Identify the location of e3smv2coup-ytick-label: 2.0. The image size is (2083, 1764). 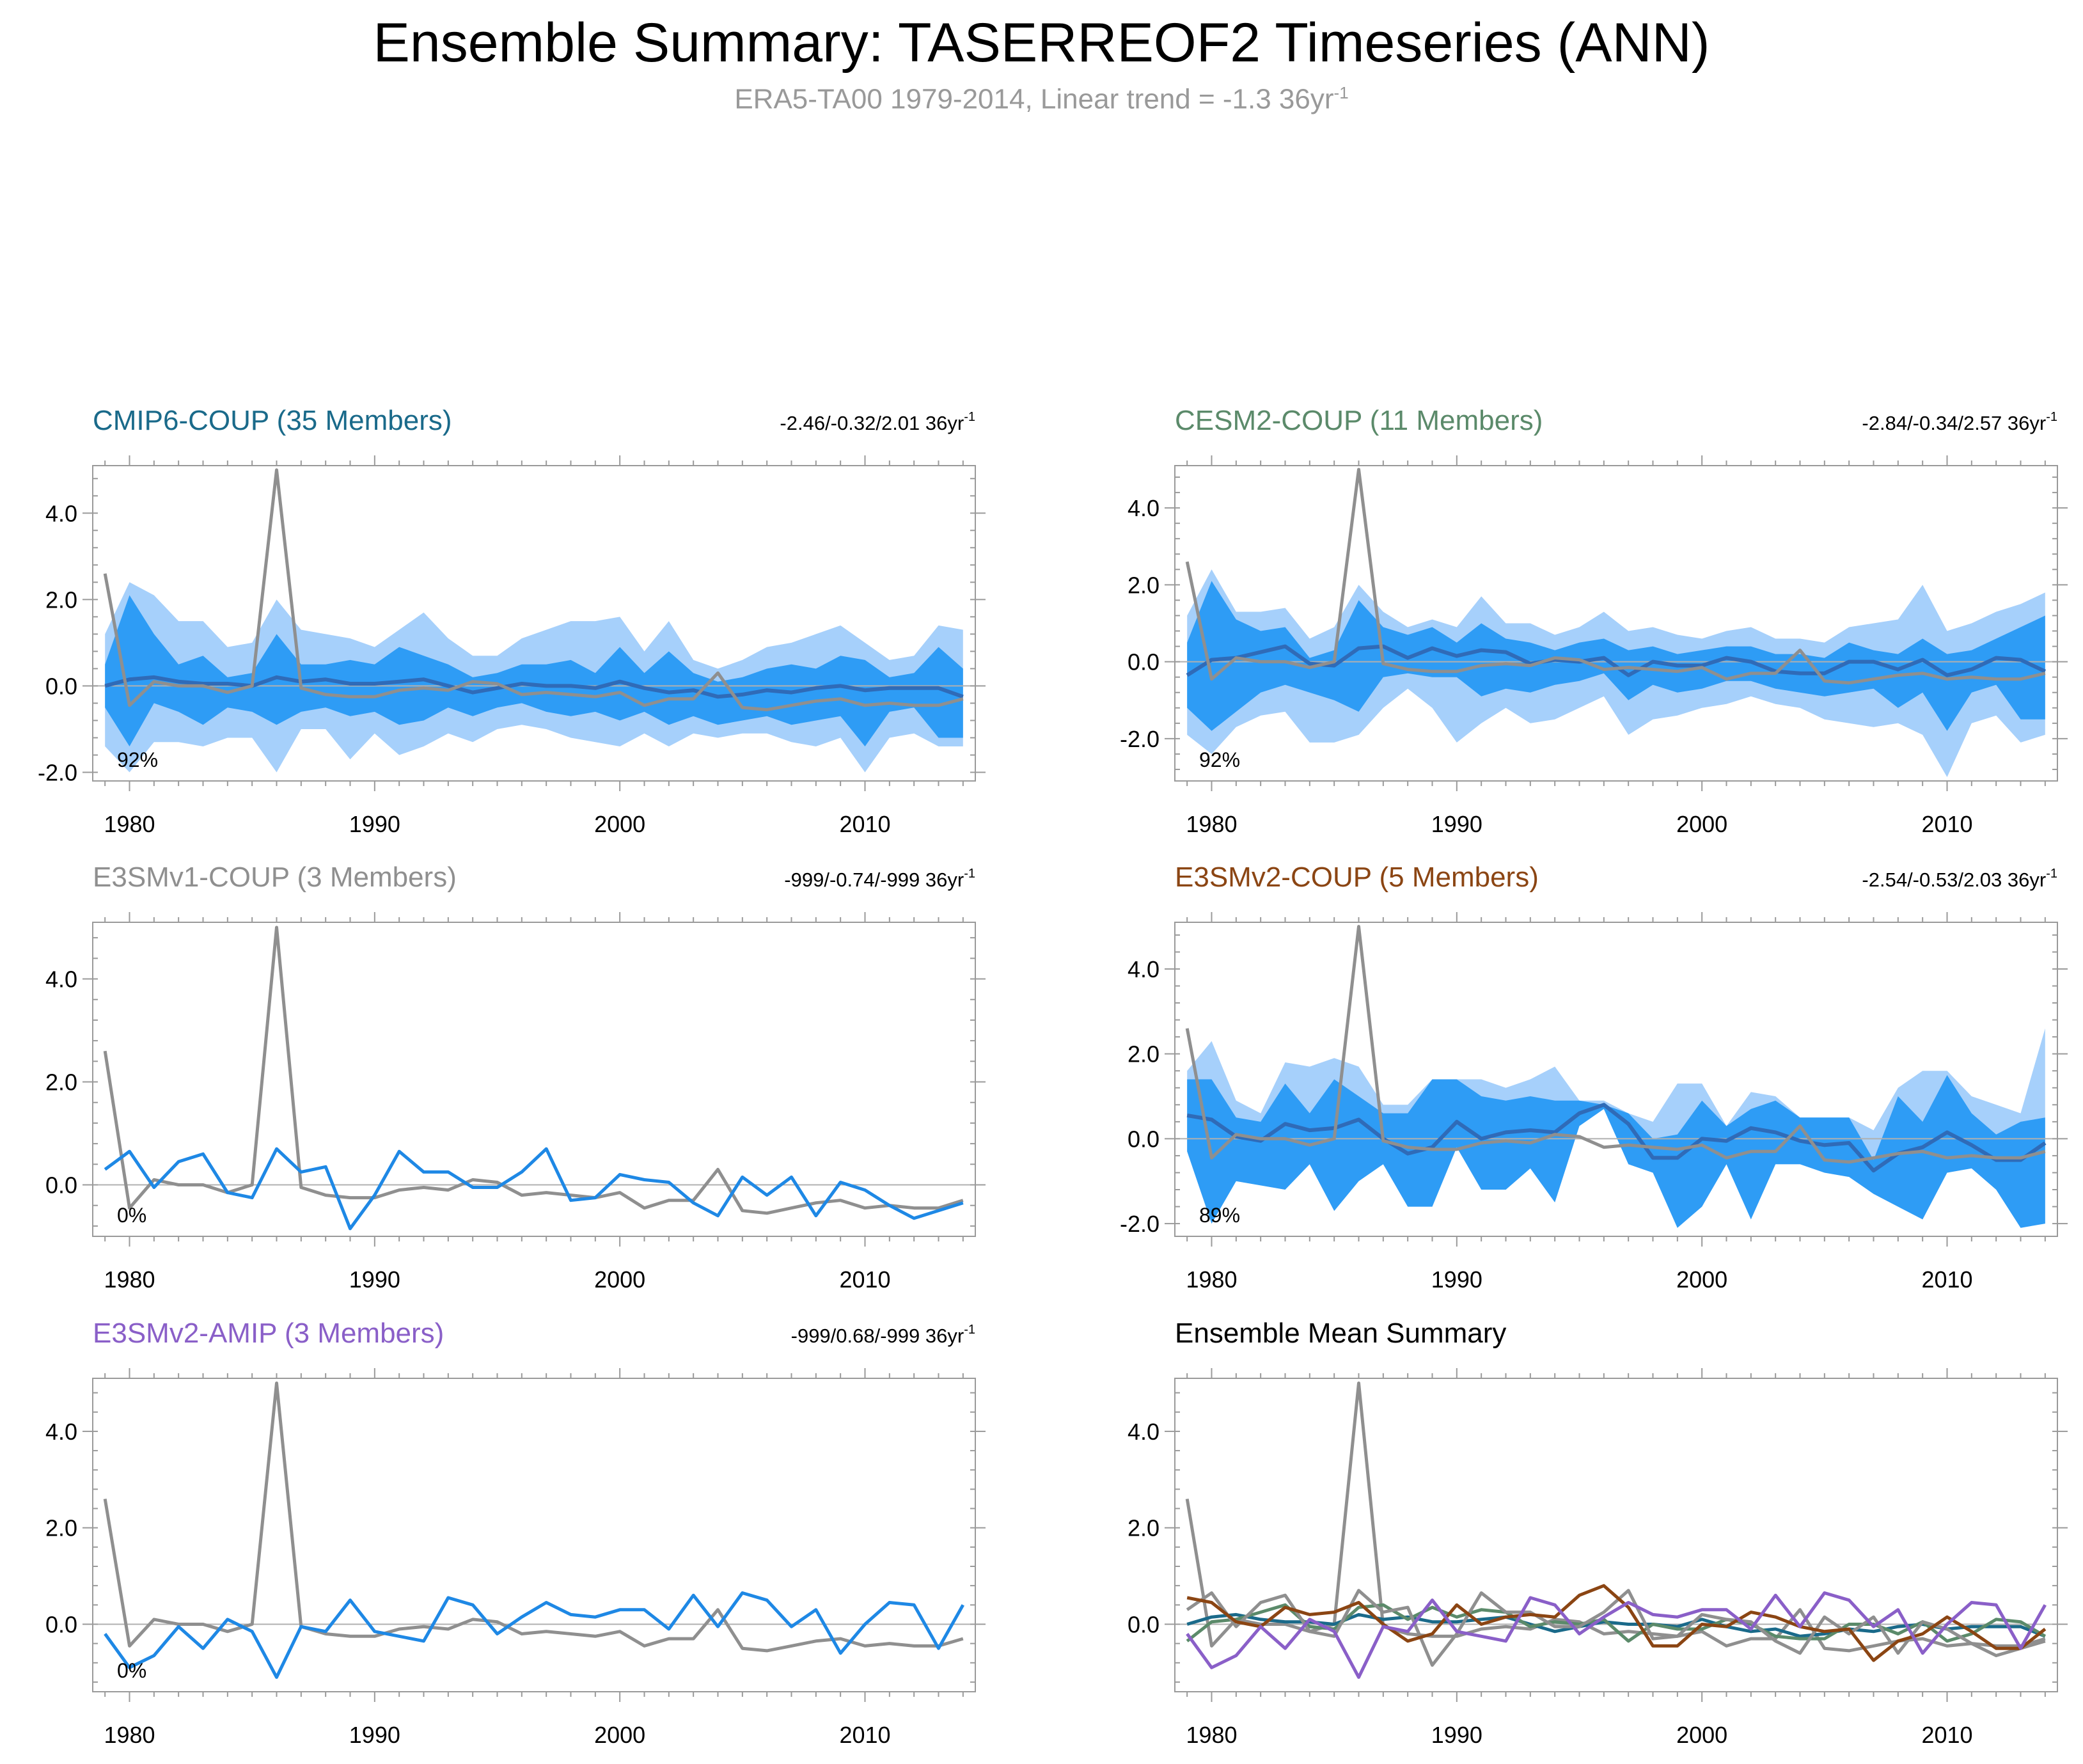
(1143, 1054).